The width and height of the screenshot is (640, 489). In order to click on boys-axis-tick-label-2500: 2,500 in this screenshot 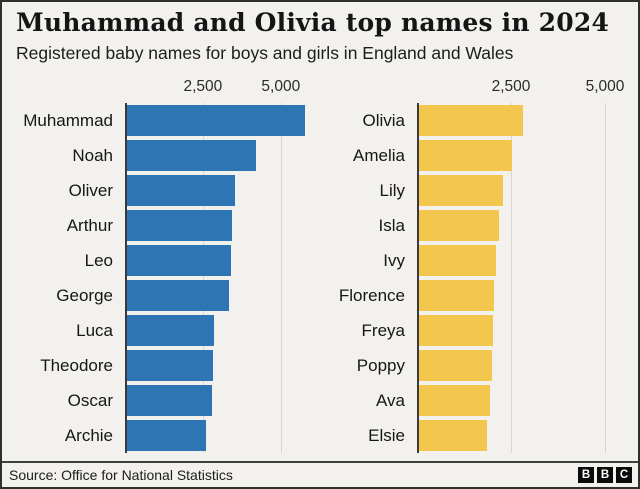, I will do `click(203, 86)`.